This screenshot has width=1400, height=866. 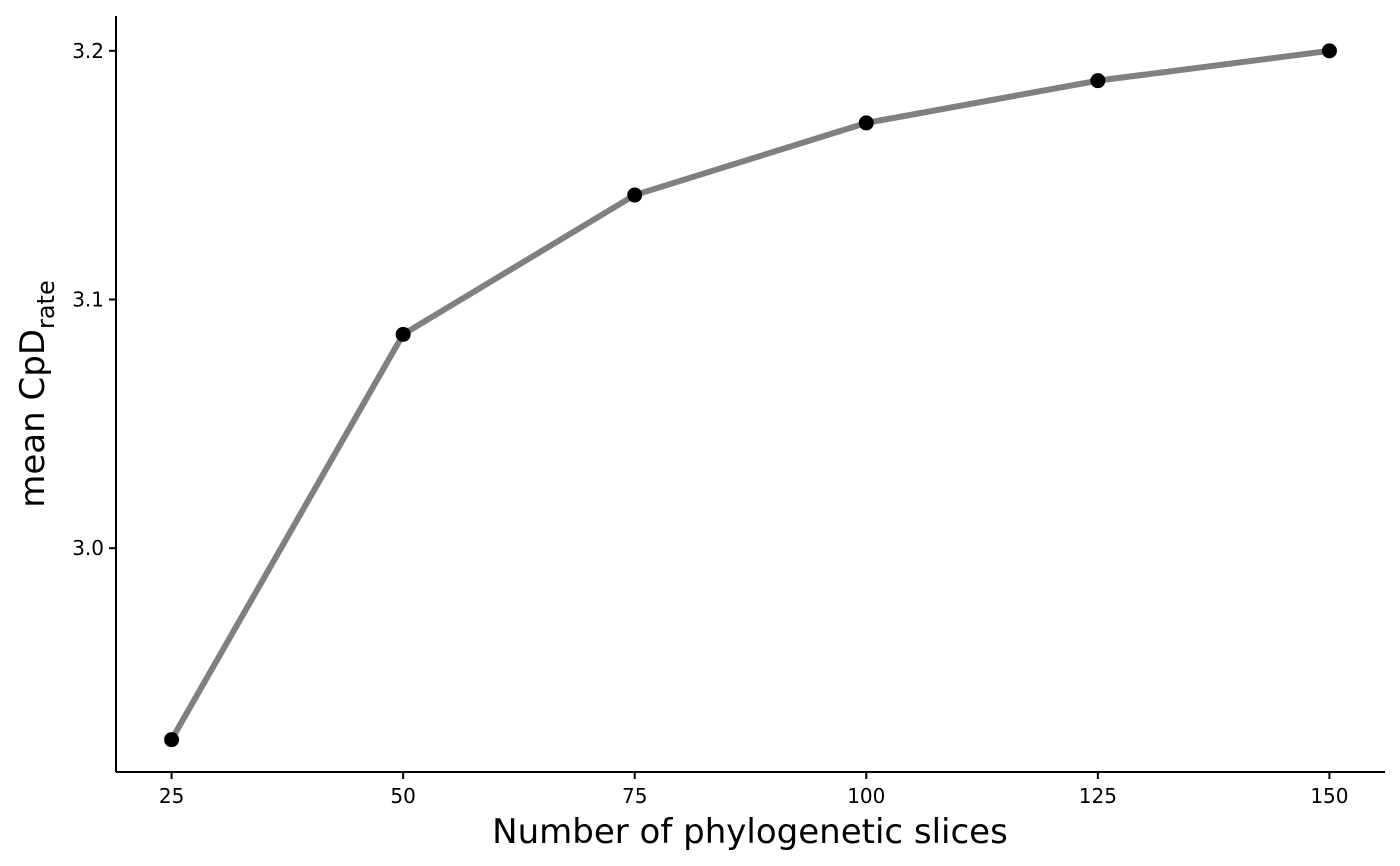 What do you see at coordinates (88, 300) in the screenshot?
I see `y-tick-label: 3.1` at bounding box center [88, 300].